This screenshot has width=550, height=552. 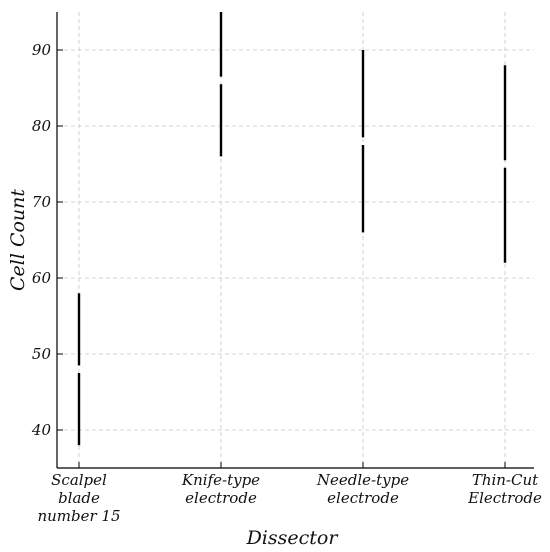 What do you see at coordinates (41, 430) in the screenshot?
I see `y-tick-label: 40` at bounding box center [41, 430].